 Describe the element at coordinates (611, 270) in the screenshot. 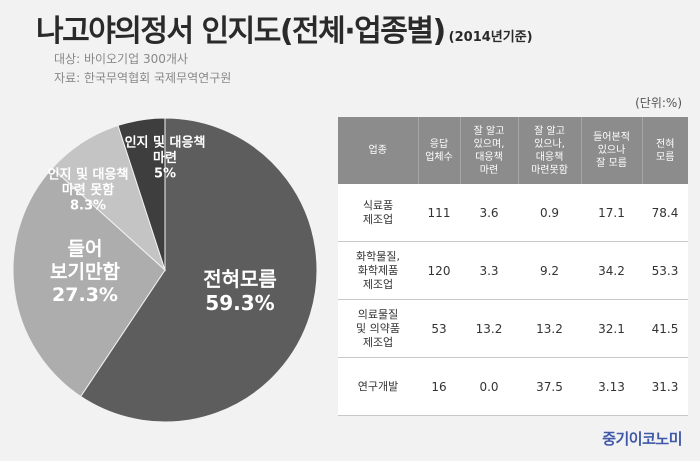

I see `table-cell-value: 34.2` at that location.